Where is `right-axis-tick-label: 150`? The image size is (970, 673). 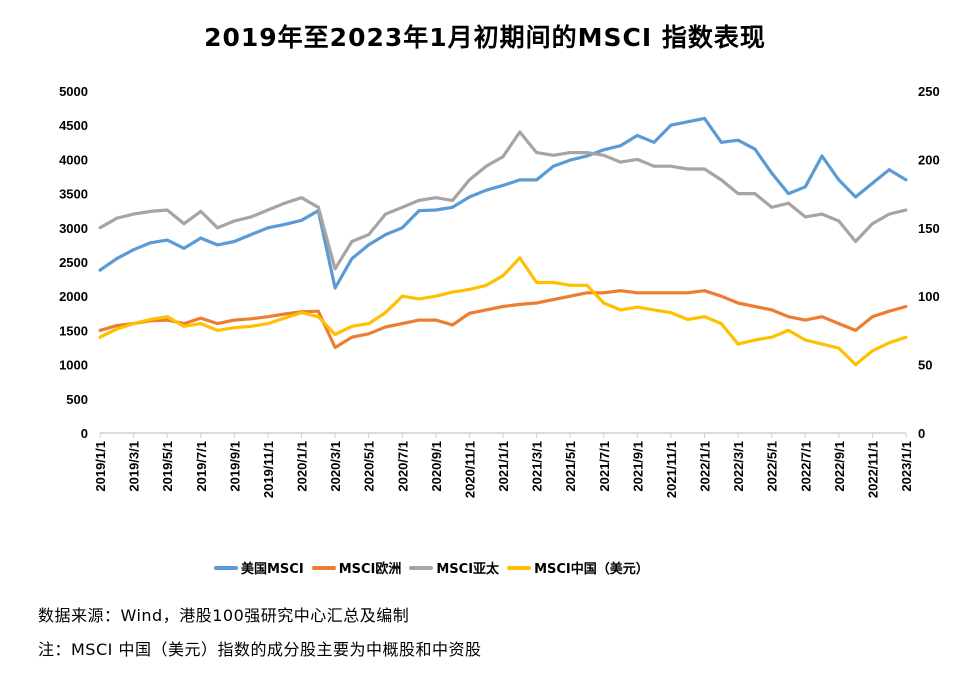
right-axis-tick-label: 150 is located at coordinates (929, 228).